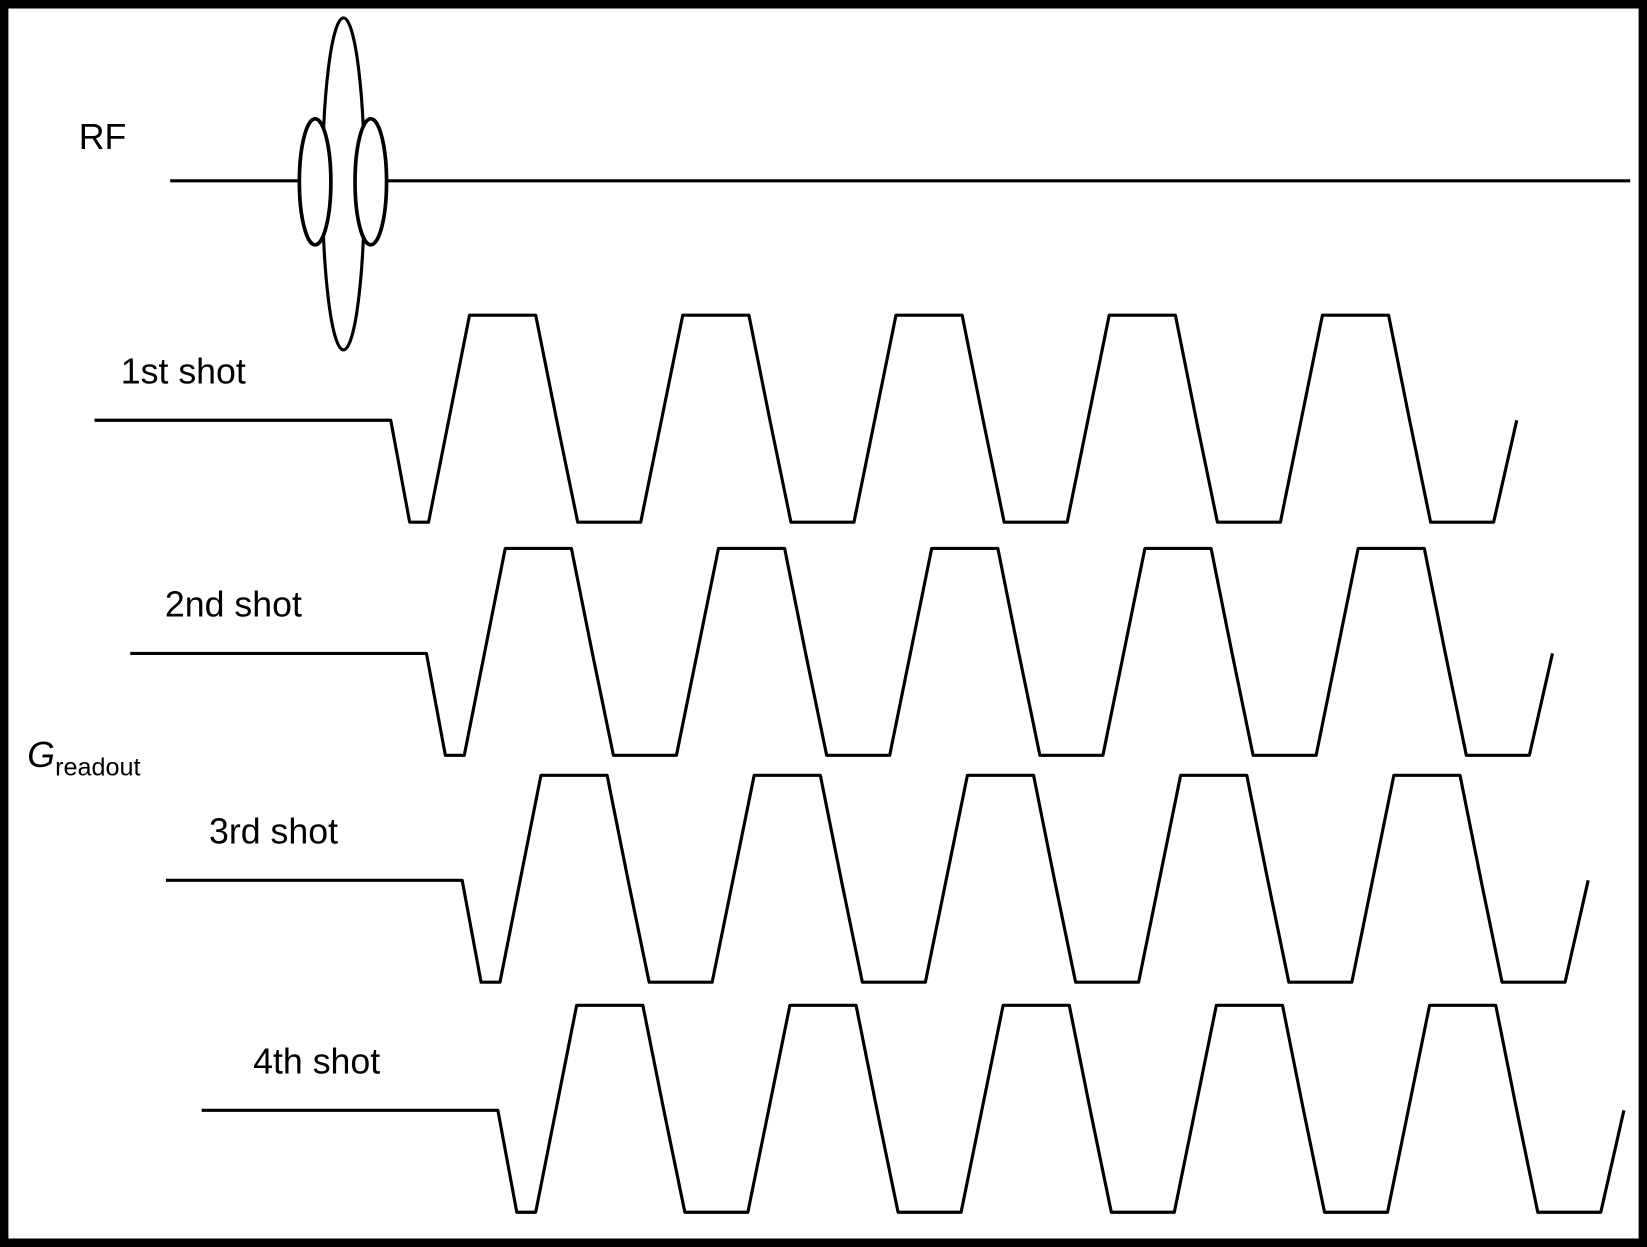 The width and height of the screenshot is (1647, 1247). What do you see at coordinates (103, 137) in the screenshot?
I see `rf-label: RF` at bounding box center [103, 137].